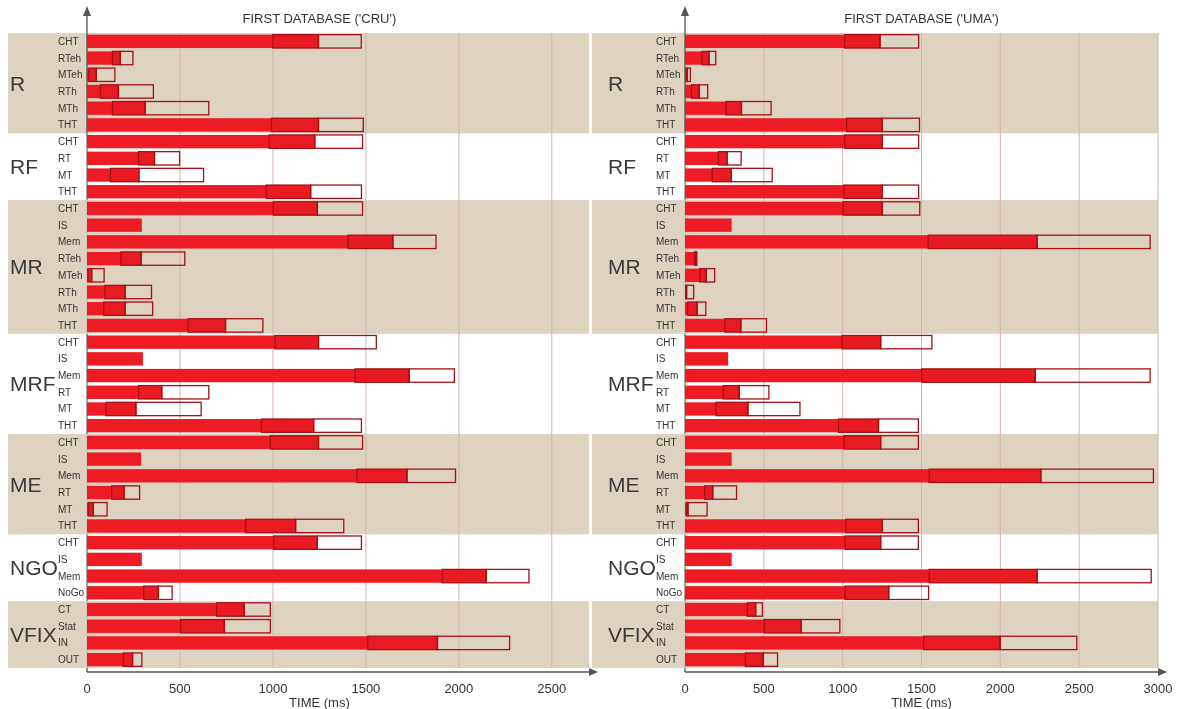  I want to click on y-tick-label: NoGo, so click(71, 593).